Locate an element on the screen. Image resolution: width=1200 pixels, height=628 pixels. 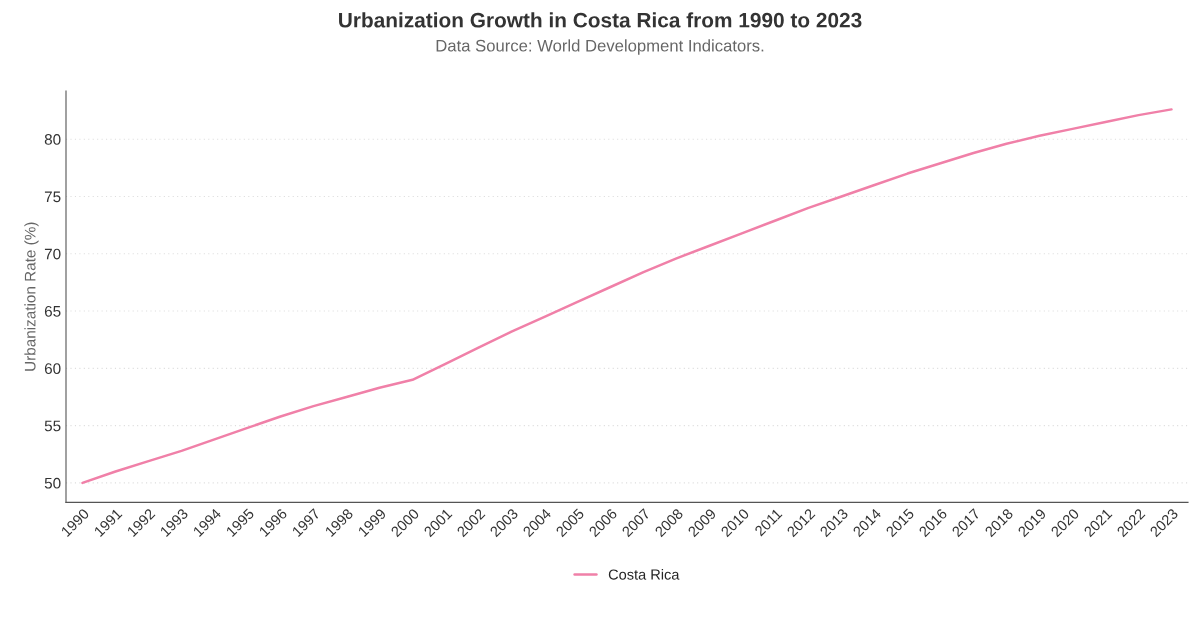
chart-title: Urbanization Growth in Costa Rica from 1990 to 2023 is located at coordinates (600, 20).